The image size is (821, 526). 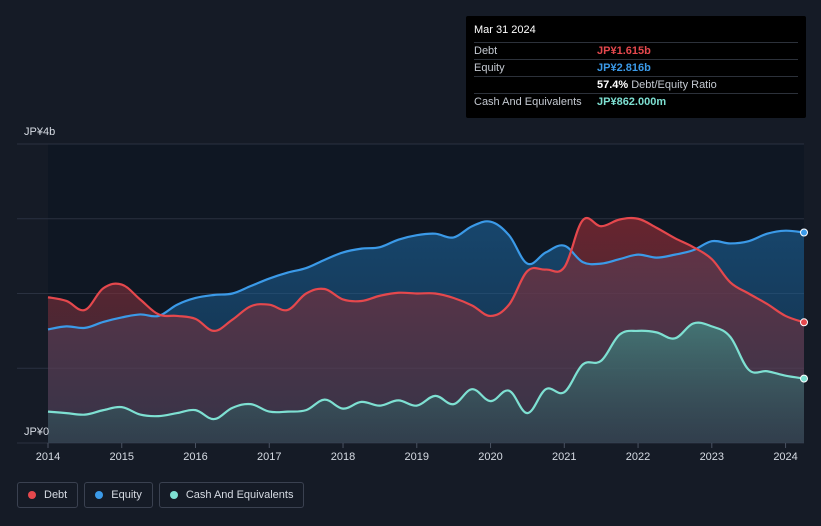 What do you see at coordinates (269, 457) in the screenshot?
I see `x-tick-label: 2017` at bounding box center [269, 457].